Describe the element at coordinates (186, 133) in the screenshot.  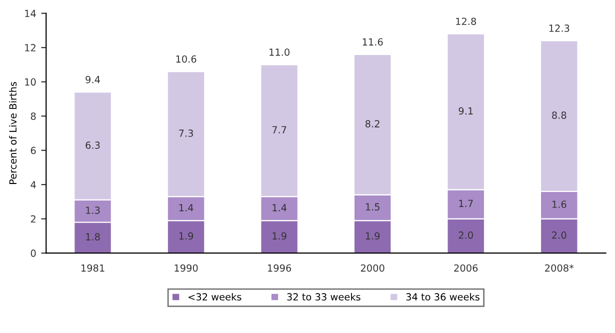
I see `data-label: 7.3` at that location.